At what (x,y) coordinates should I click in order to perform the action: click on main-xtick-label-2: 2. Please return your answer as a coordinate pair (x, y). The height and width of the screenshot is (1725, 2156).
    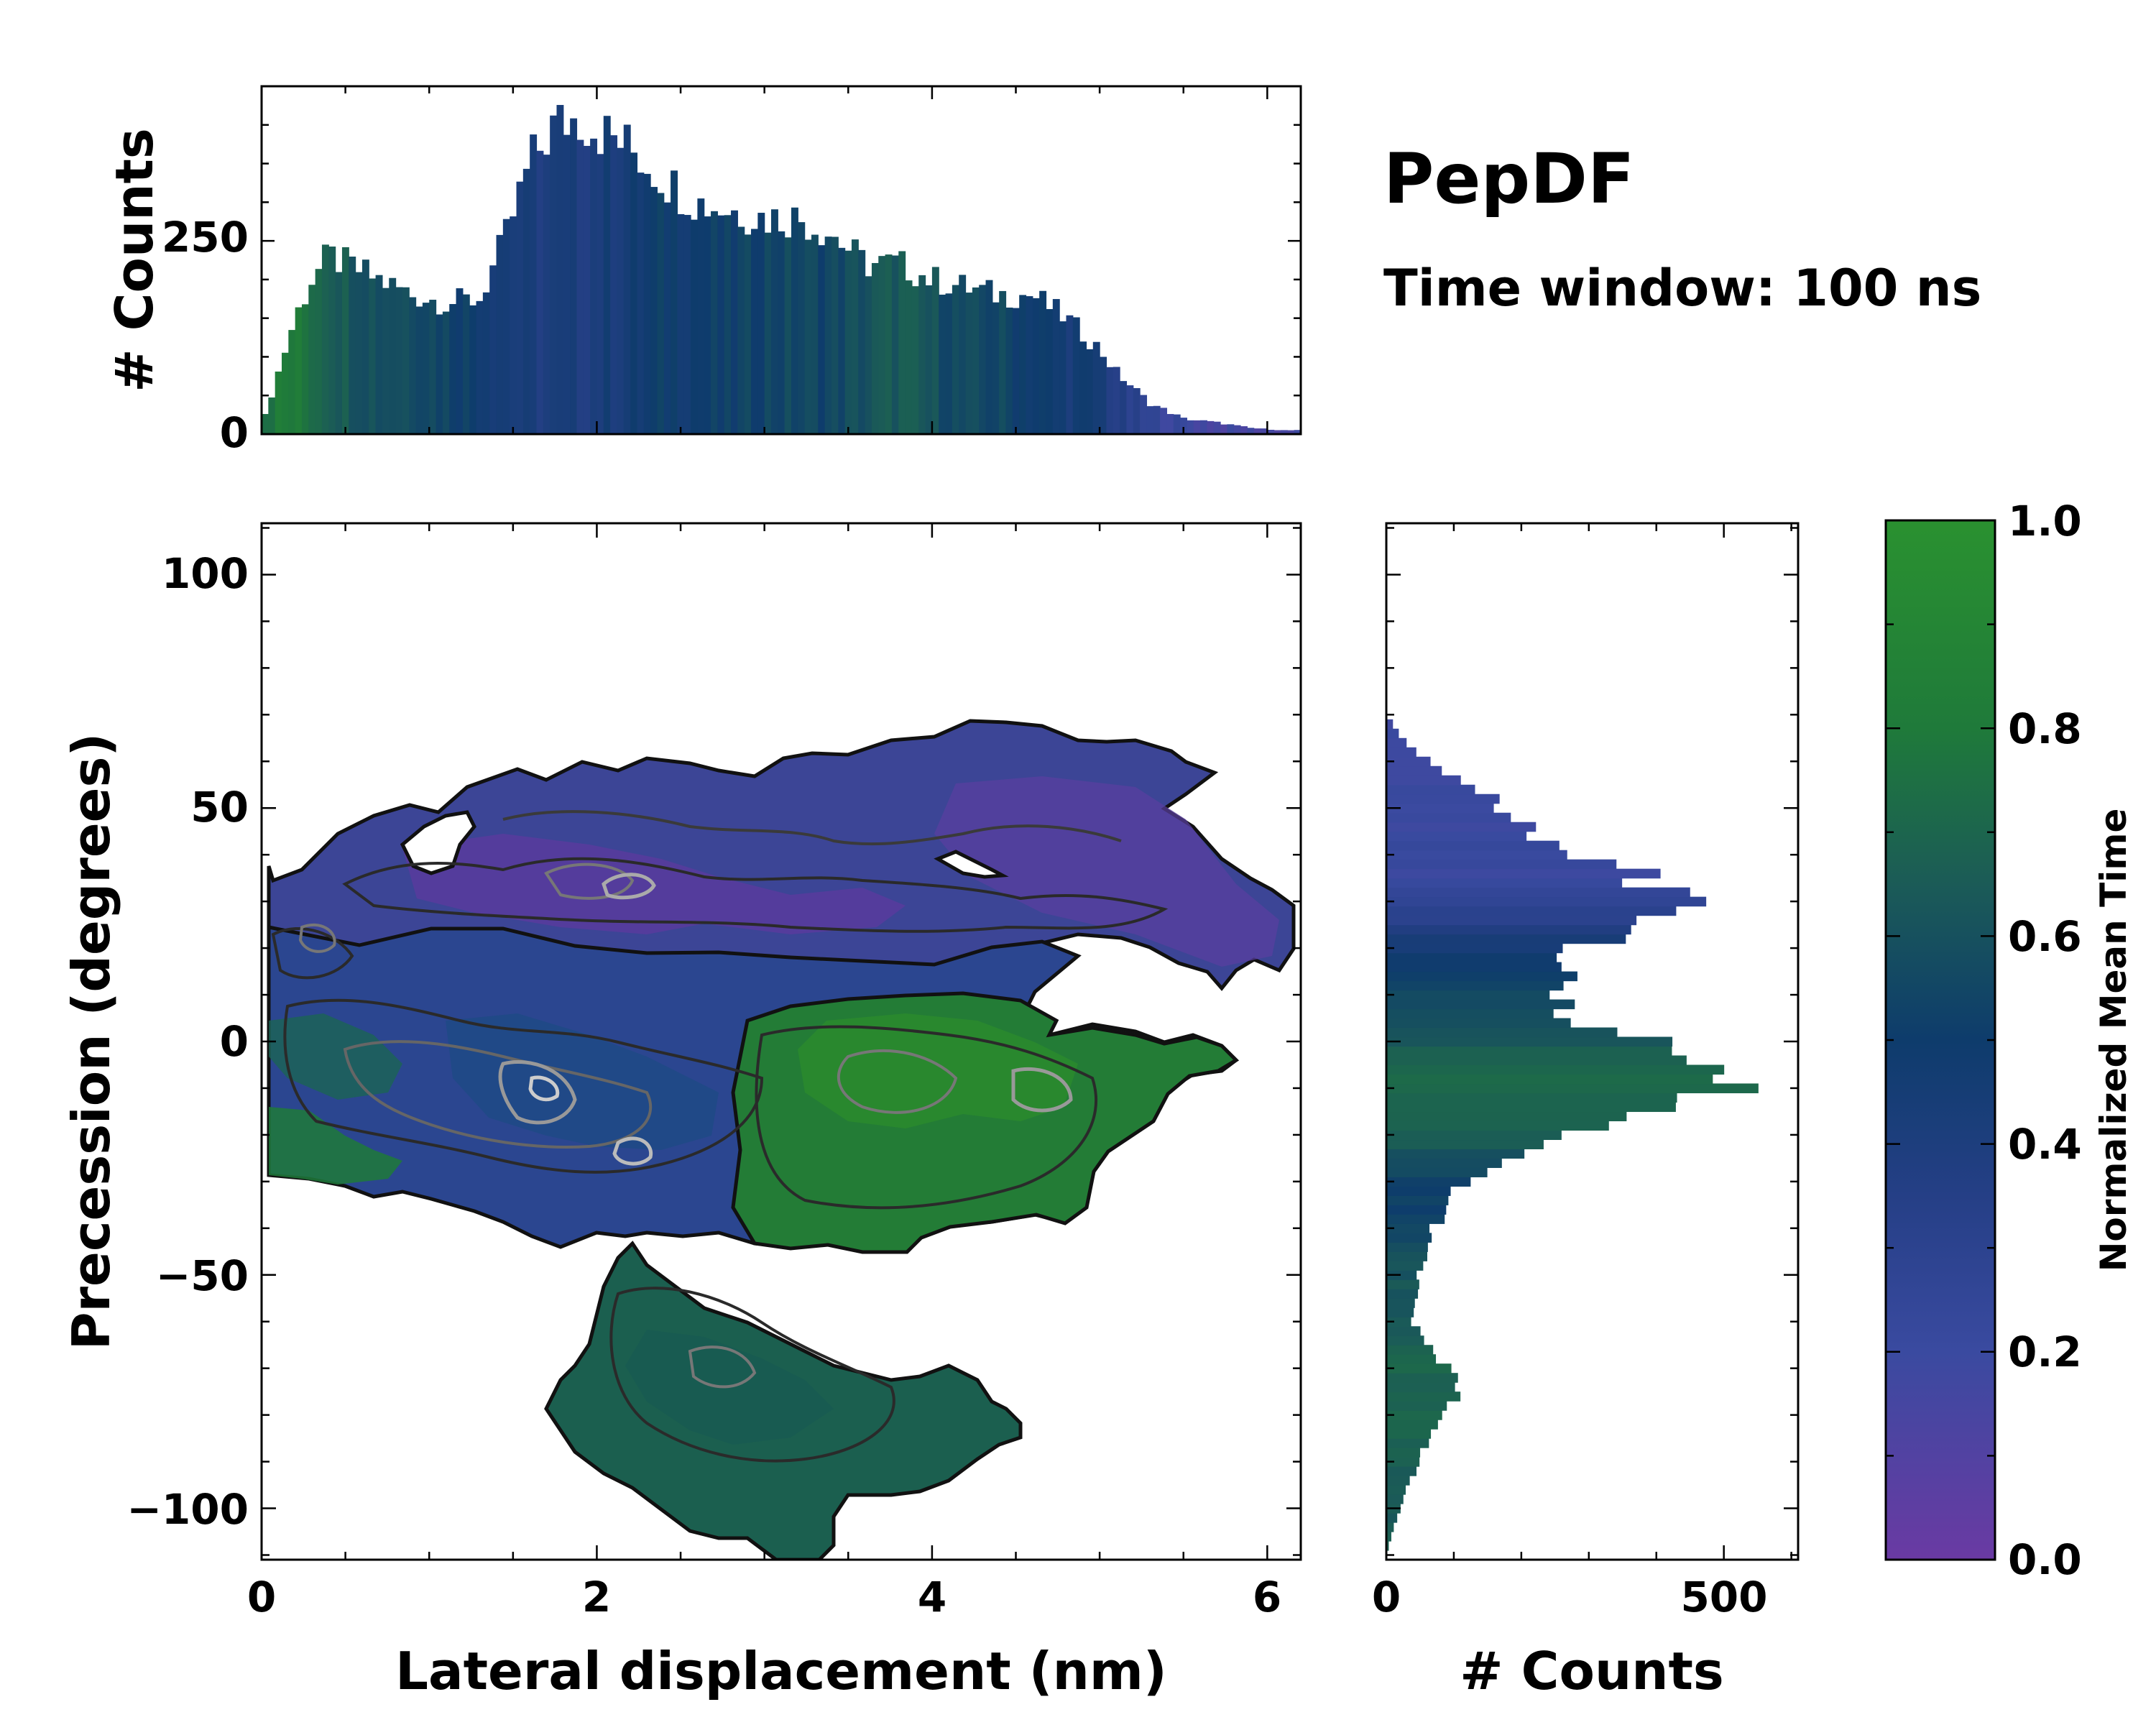
    Looking at the image, I should click on (596, 1597).